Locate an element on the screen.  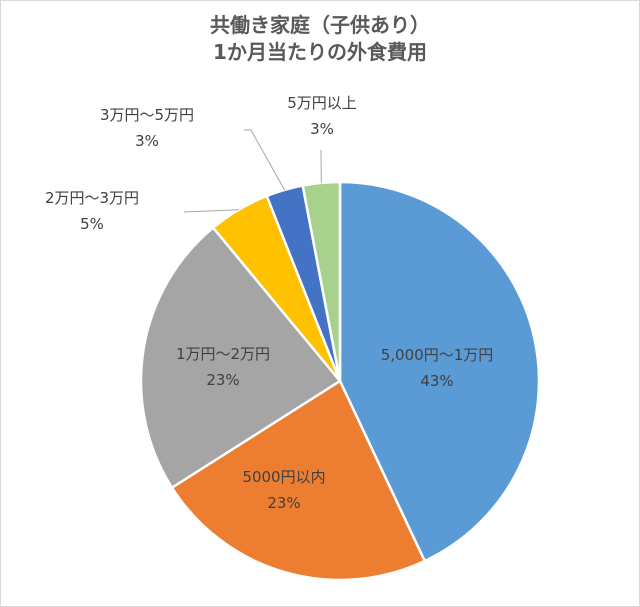
chart-title: 共働き家庭（子供あり） 1か月当たりの外食費用 is located at coordinates (320, 39).